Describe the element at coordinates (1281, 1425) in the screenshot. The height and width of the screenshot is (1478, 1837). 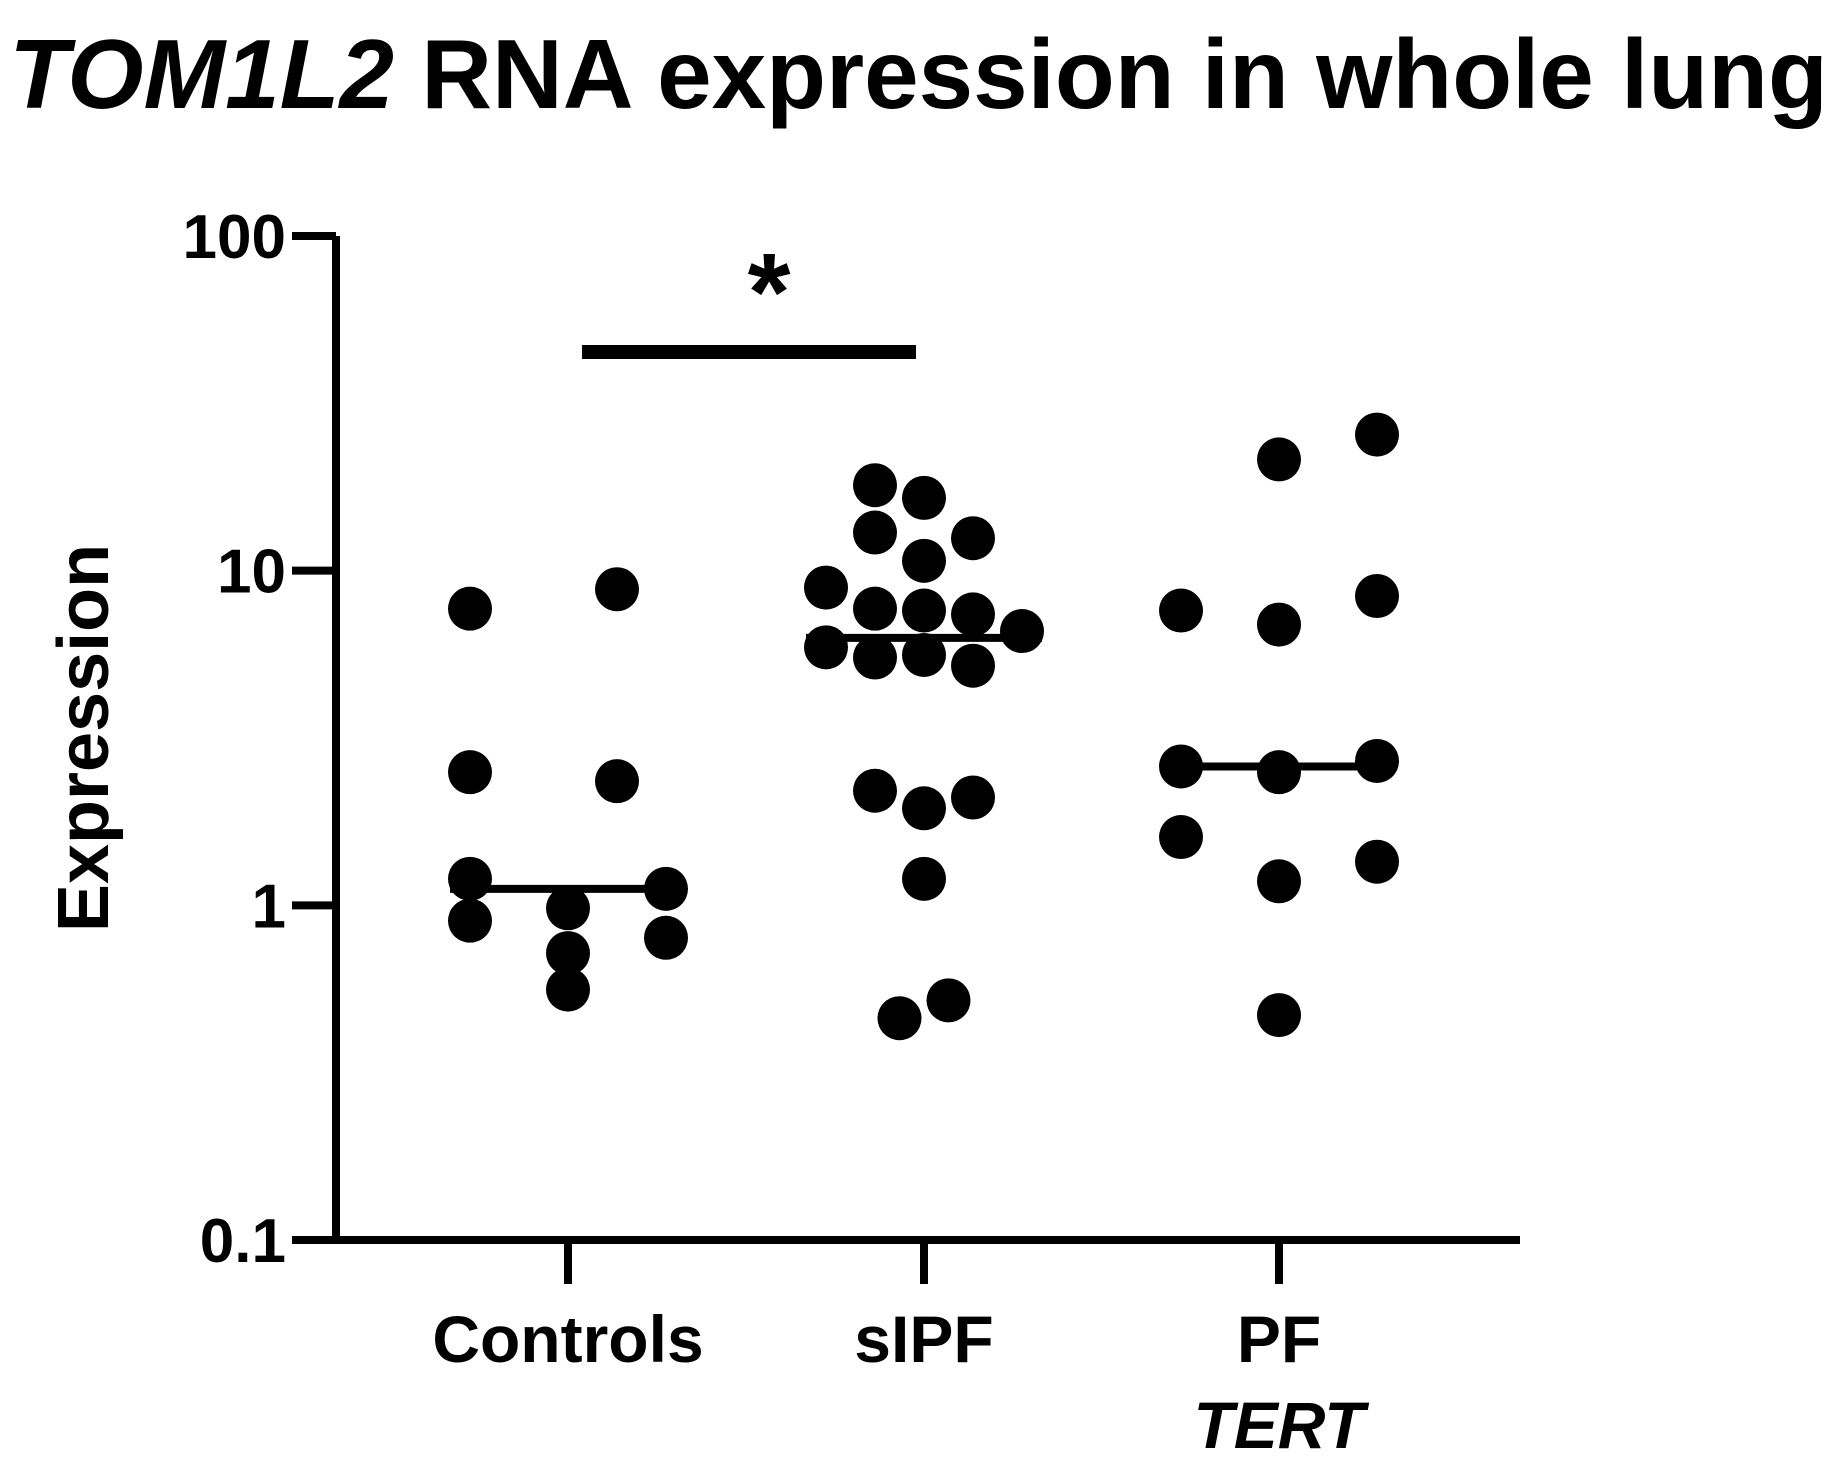
I see `x-tick-sublabel: TERT` at that location.